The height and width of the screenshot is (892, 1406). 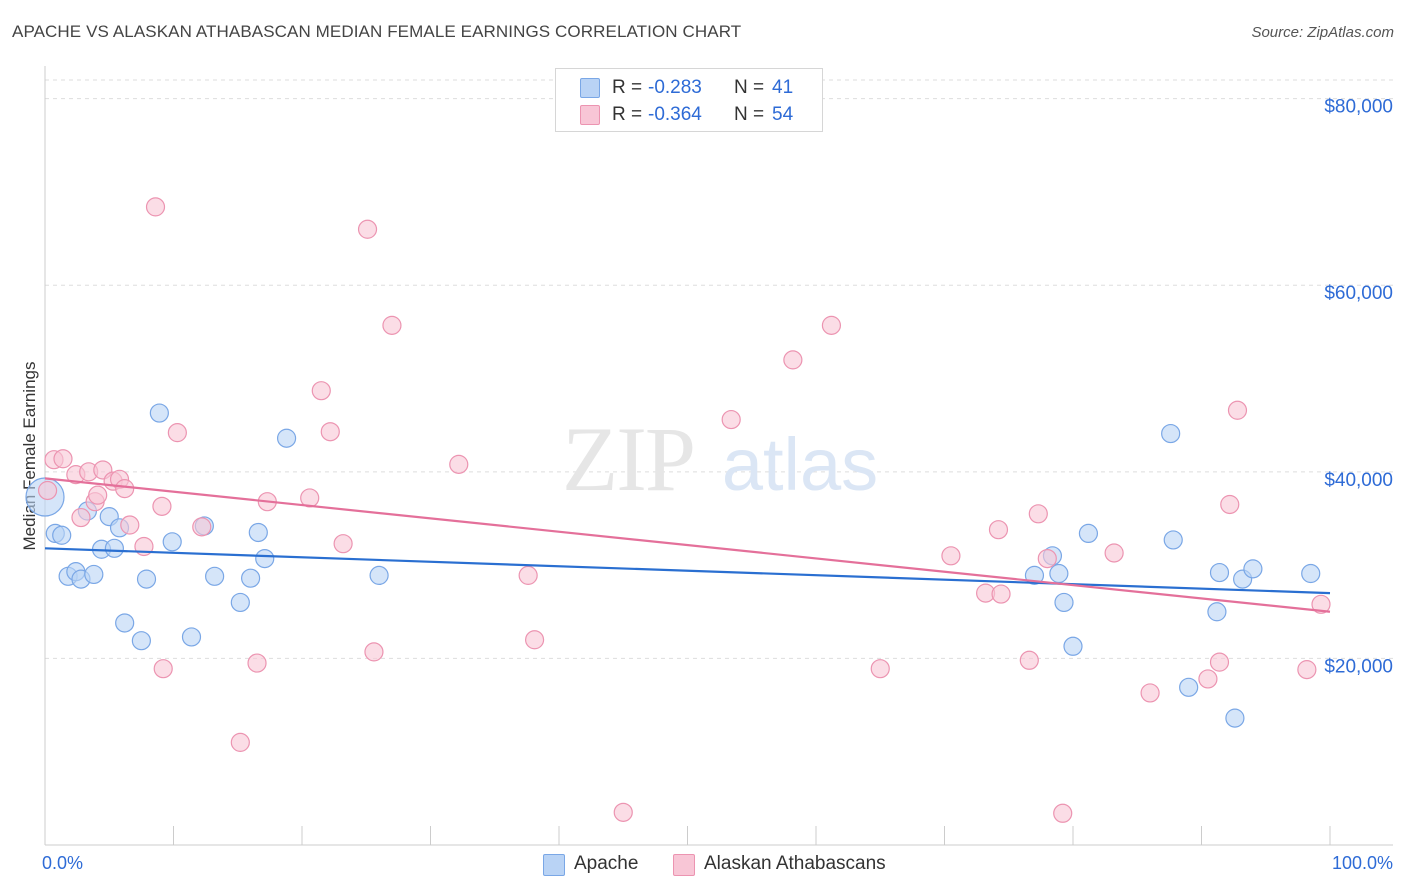 I want to click on athabascan-legend-label: Alaskan Athabascans, so click(x=795, y=863).